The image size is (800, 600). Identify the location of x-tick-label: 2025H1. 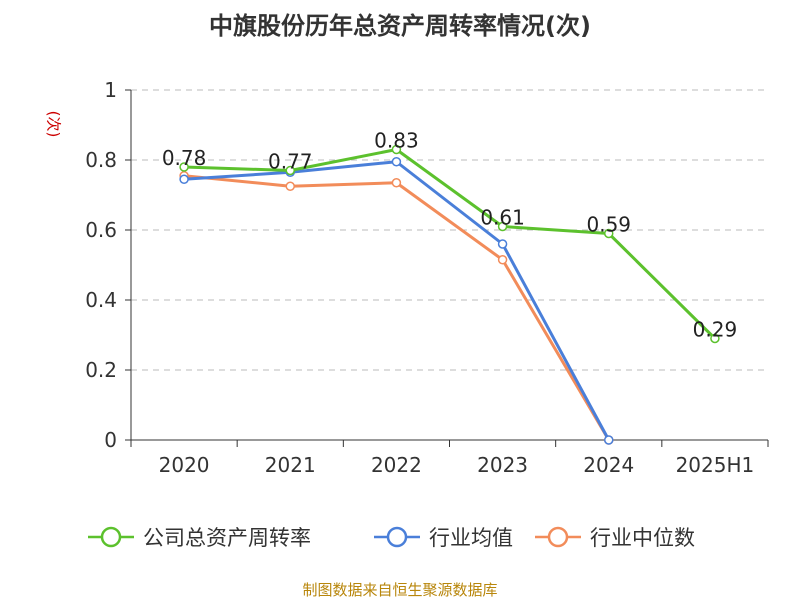
(715, 465).